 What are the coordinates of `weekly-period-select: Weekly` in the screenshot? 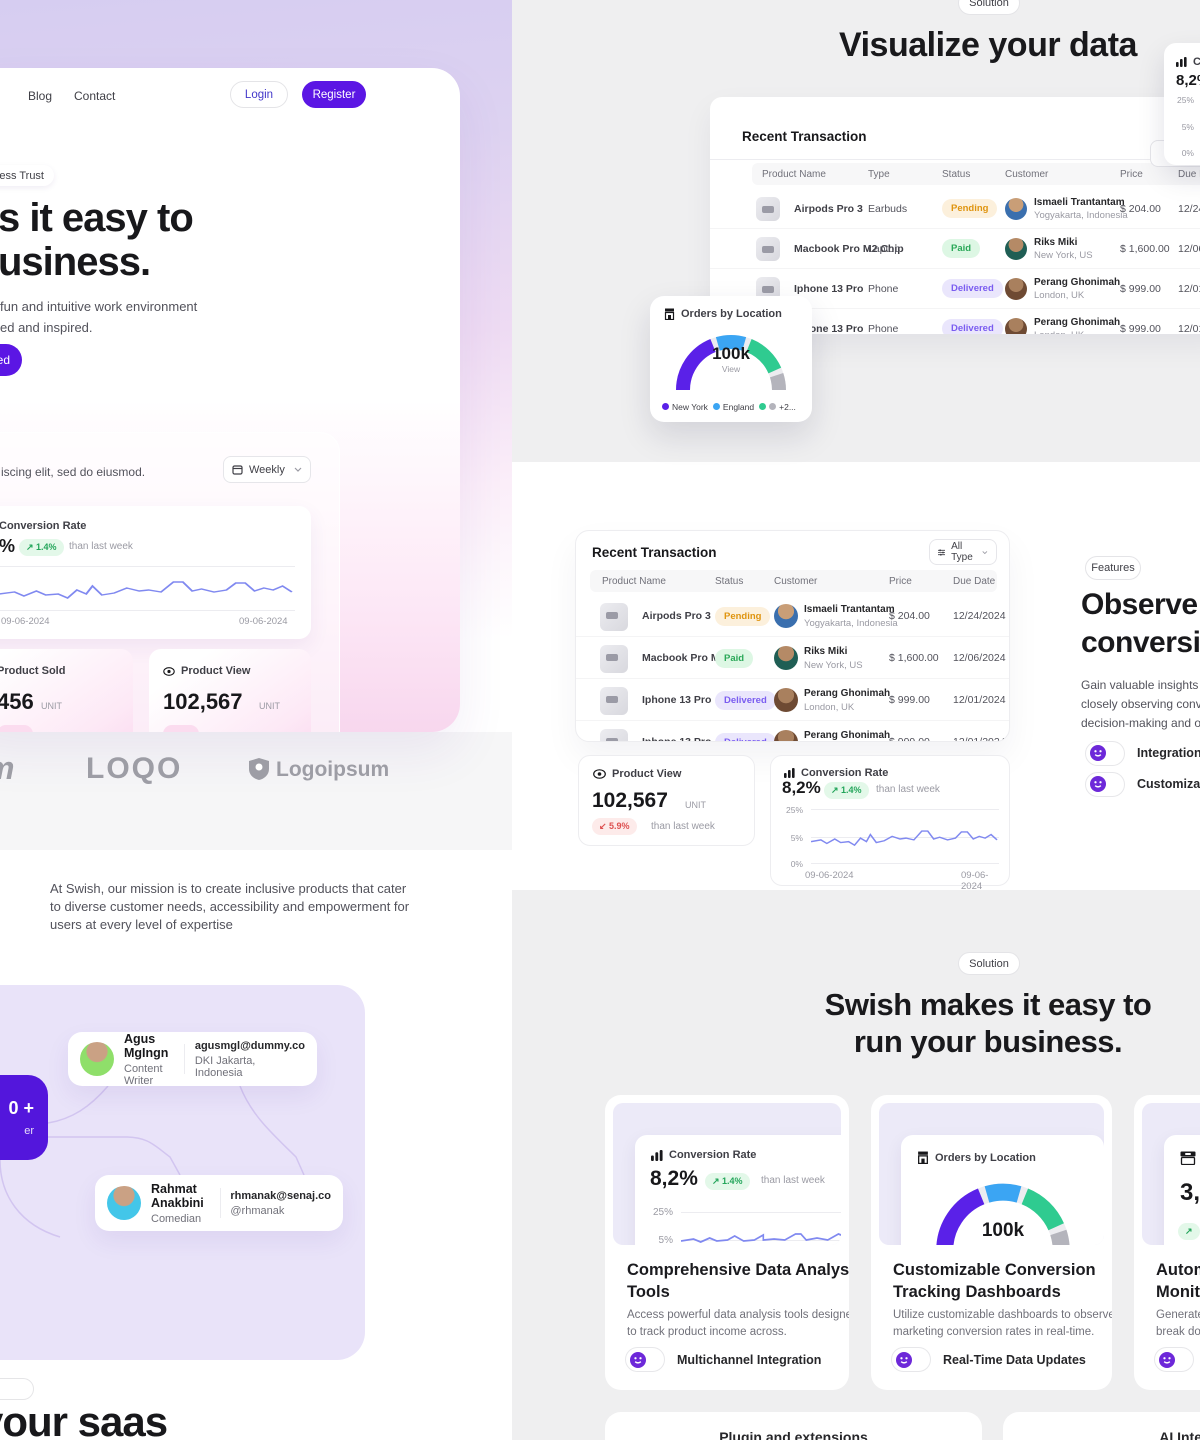 It's located at (267, 469).